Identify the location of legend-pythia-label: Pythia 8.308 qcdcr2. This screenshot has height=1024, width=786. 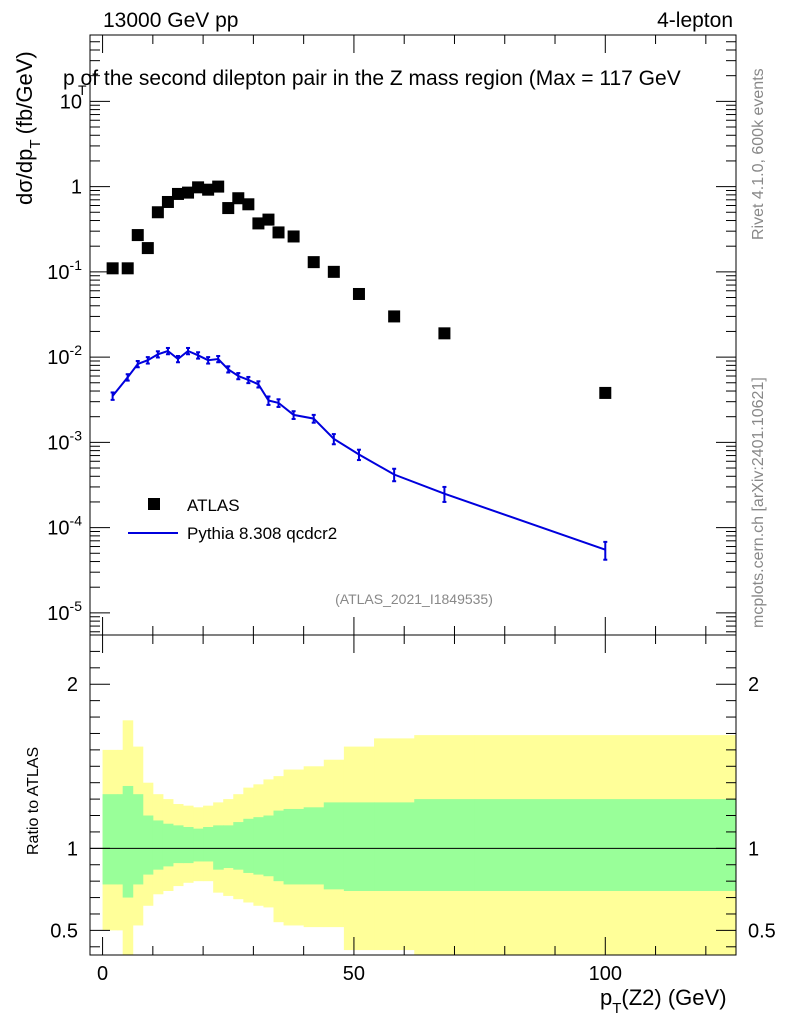
(262, 533).